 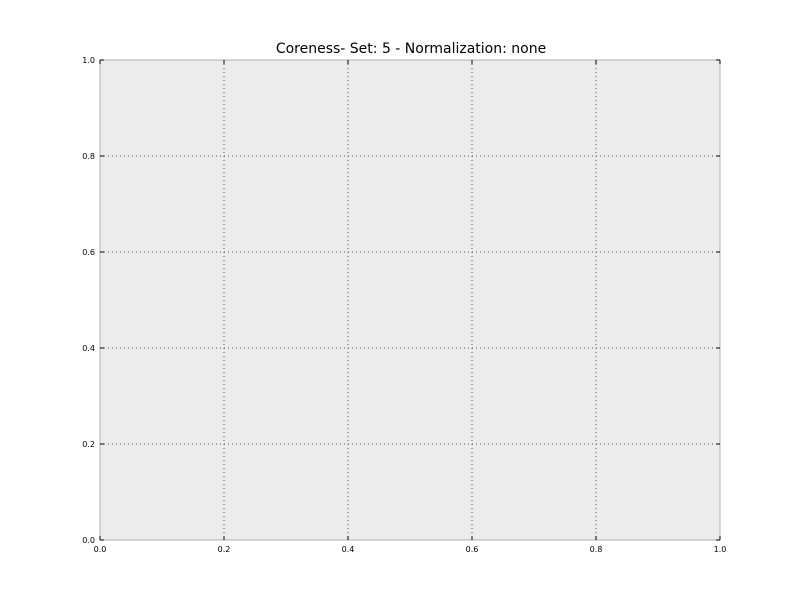 I want to click on y-tick-label: 0.0, so click(x=88, y=540).